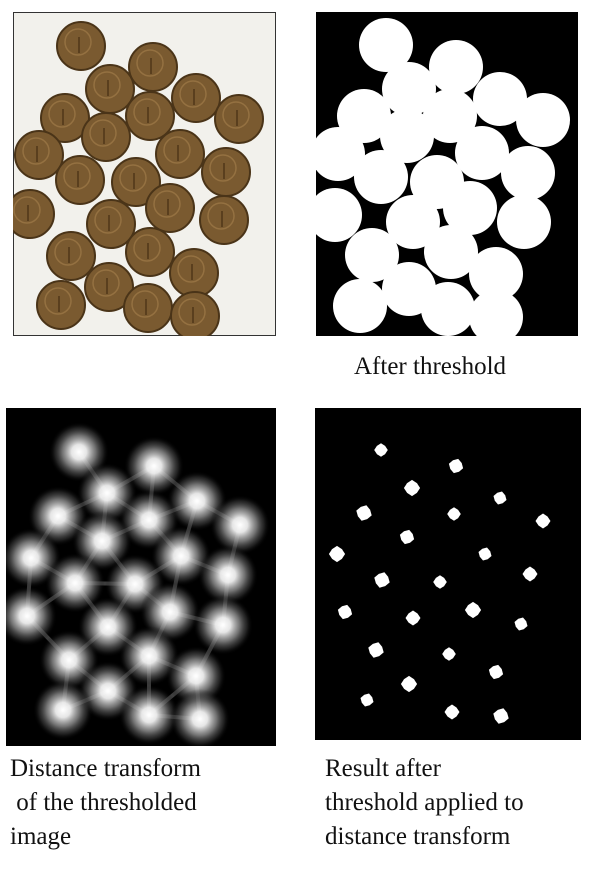  What do you see at coordinates (424, 802) in the screenshot?
I see `result-caption-line-2: threshold applied to` at bounding box center [424, 802].